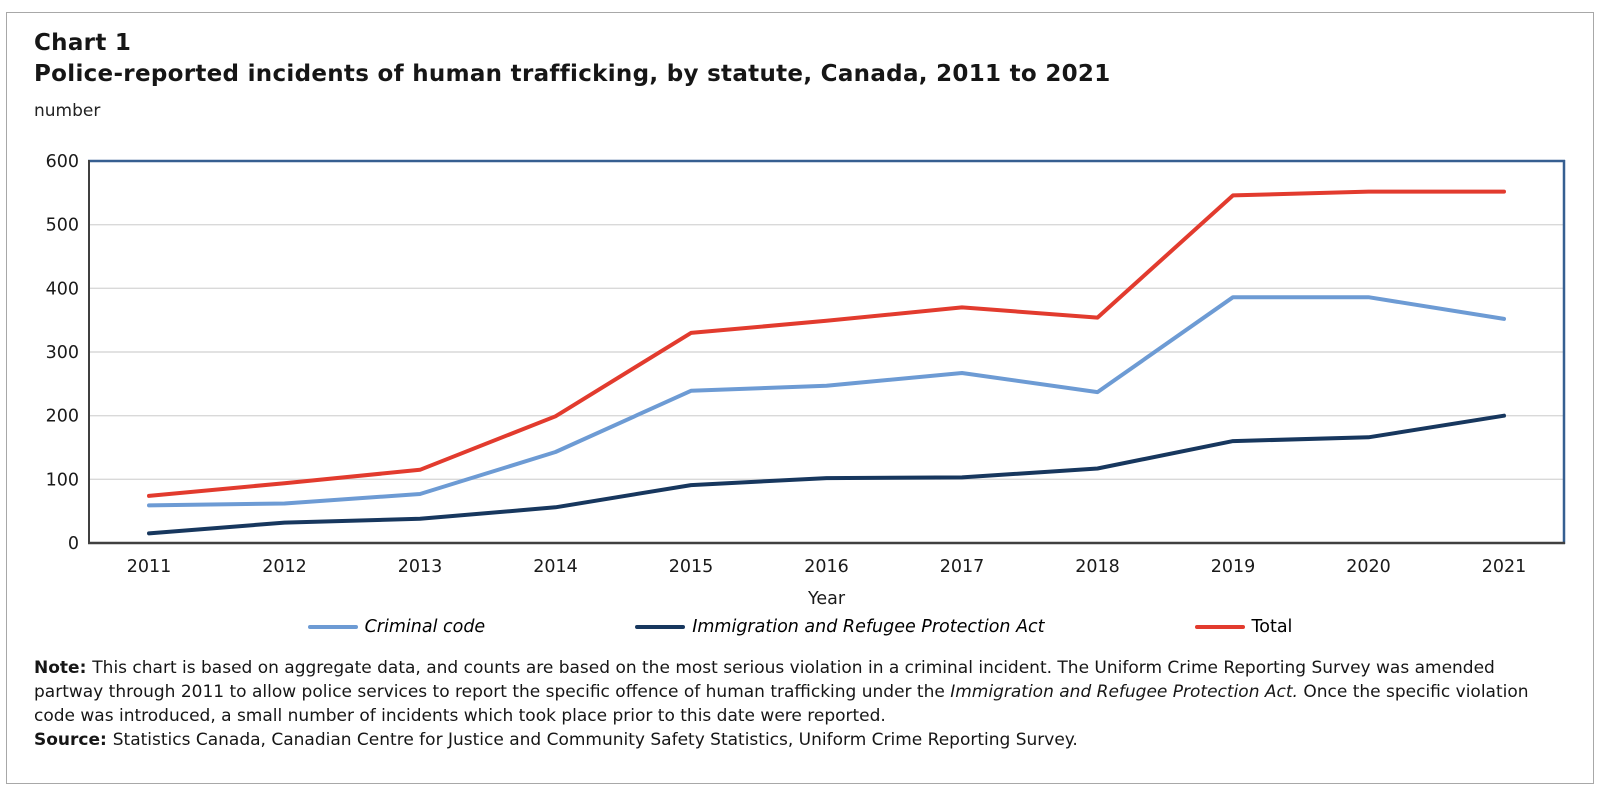 This screenshot has height=795, width=1600. Describe the element at coordinates (62, 162) in the screenshot. I see `y-axis-tick-label: 600` at that location.